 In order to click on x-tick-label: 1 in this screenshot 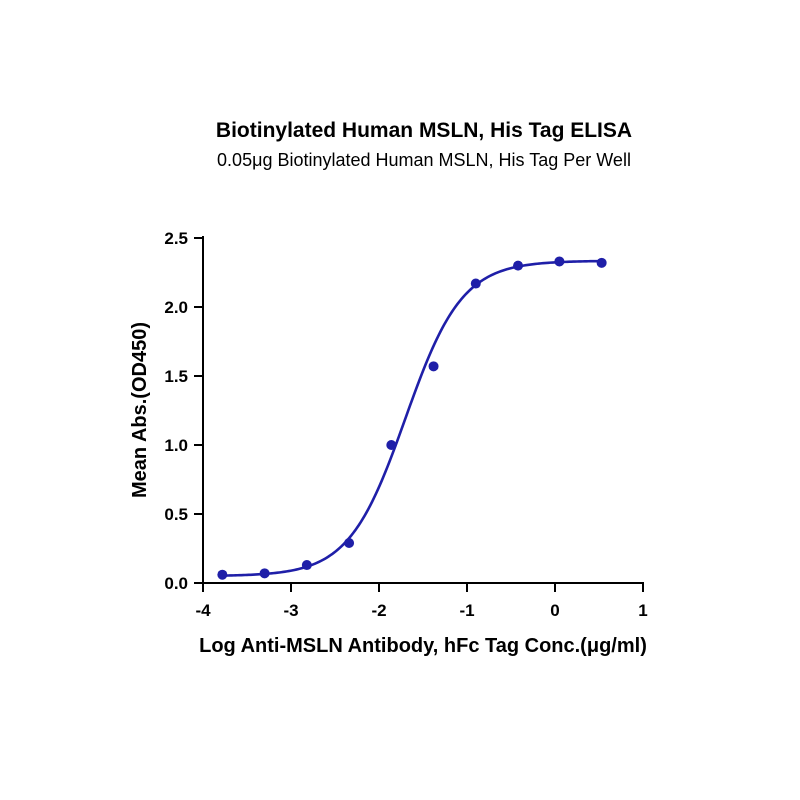, I will do `click(642, 610)`.